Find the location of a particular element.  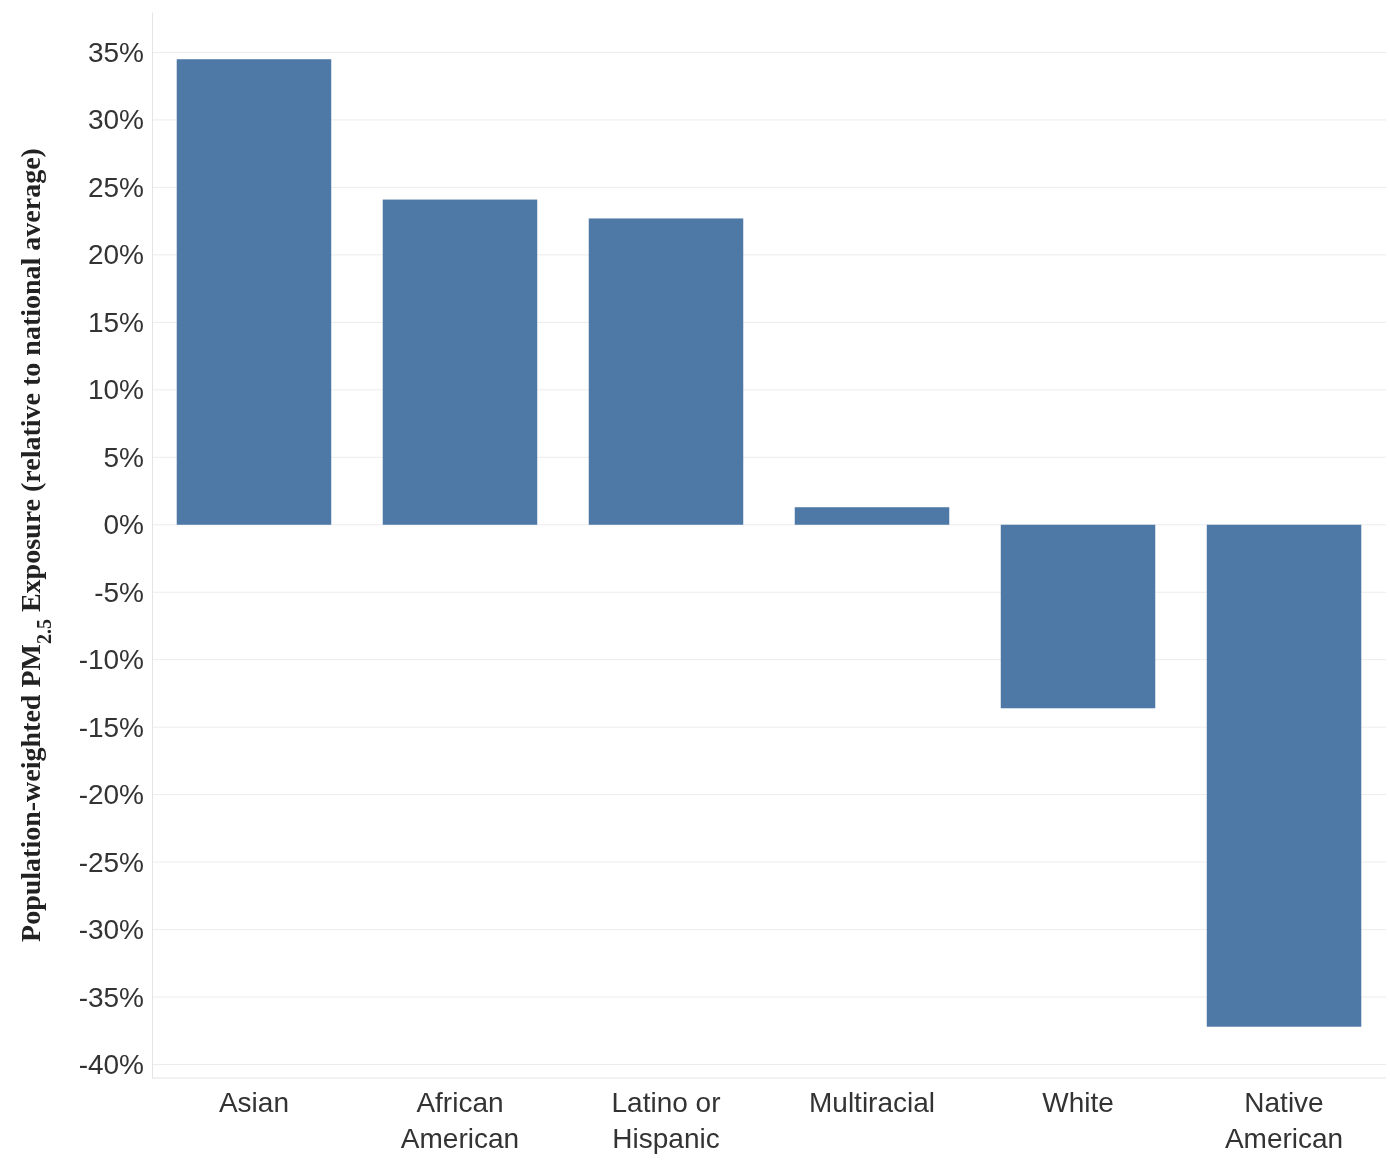

y-tick-label: -10% is located at coordinates (111, 660).